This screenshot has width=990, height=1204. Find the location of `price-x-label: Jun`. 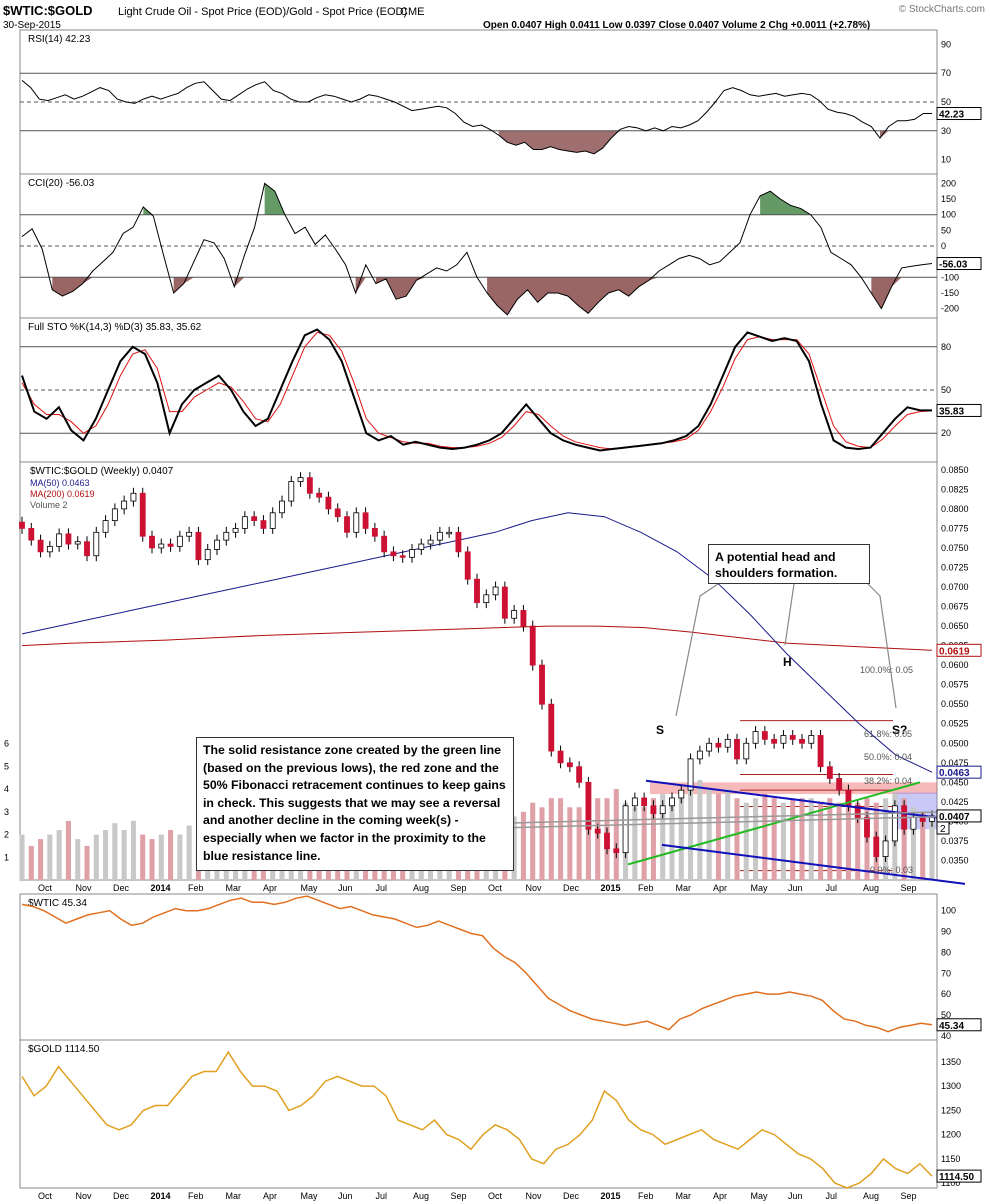

price-x-label: Jun is located at coordinates (795, 888).